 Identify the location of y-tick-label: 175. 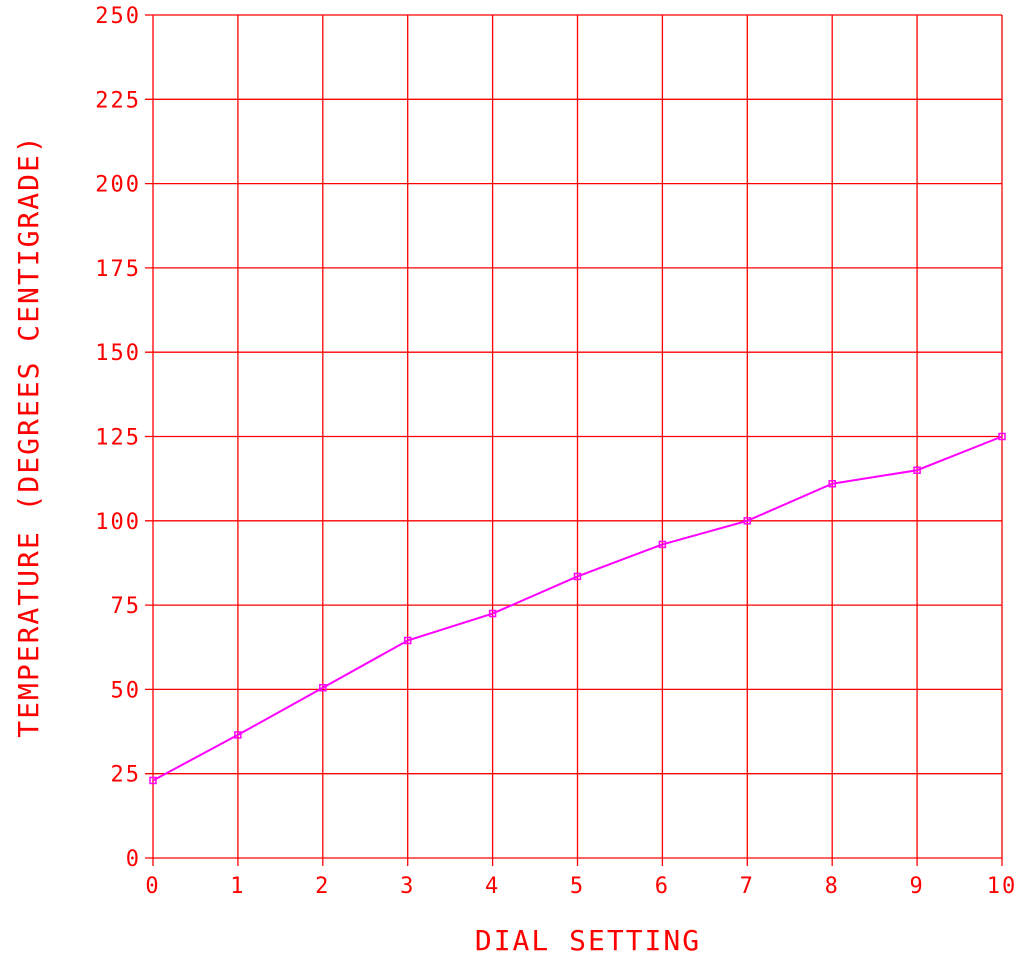
(118, 269).